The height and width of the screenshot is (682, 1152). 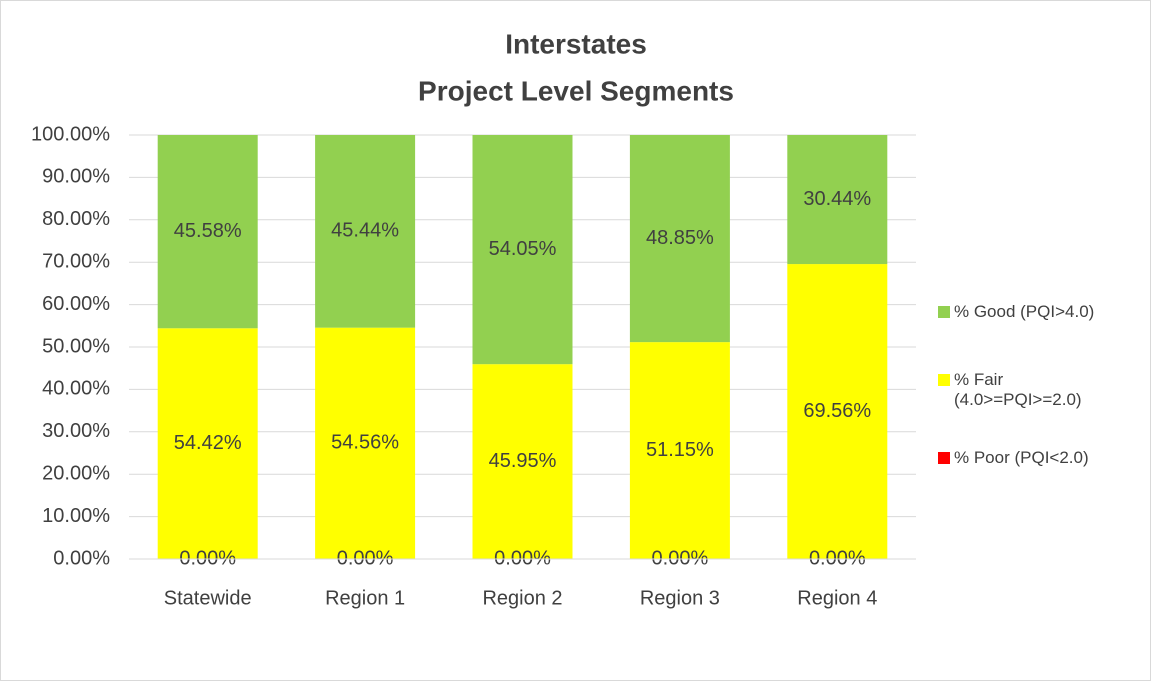 What do you see at coordinates (208, 598) in the screenshot?
I see `x-tick-label: Statewide` at bounding box center [208, 598].